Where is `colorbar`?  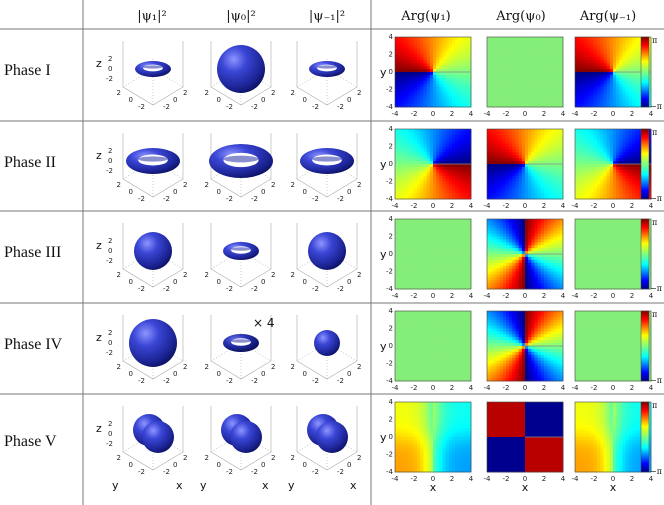 colorbar is located at coordinates (645, 437).